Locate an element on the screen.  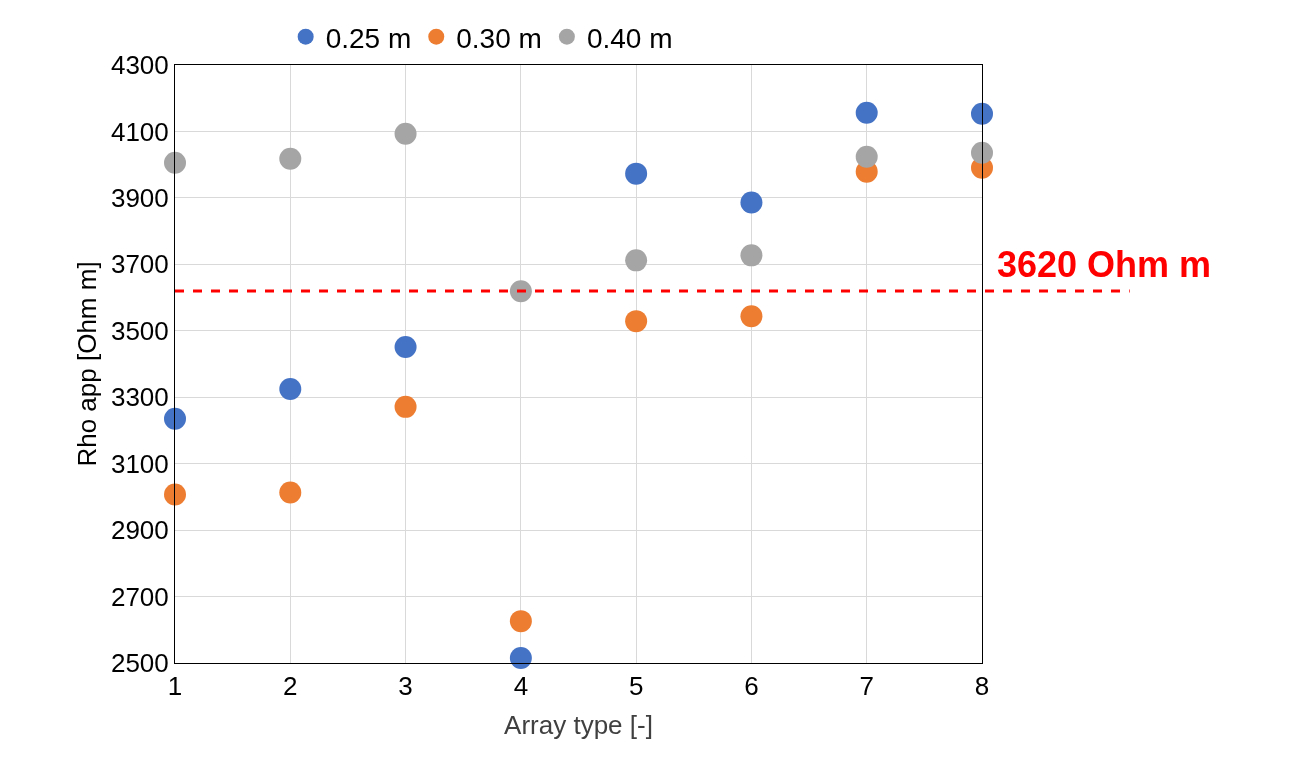
y-tick-label: 2500 is located at coordinates (139, 663).